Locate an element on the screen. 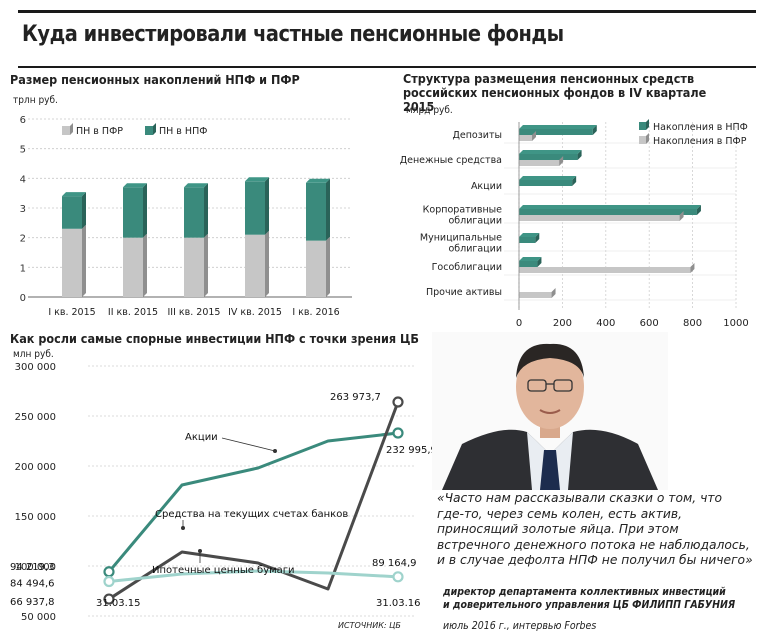 This screenshot has width=772, height=640. chart1-y-tick: 6 is located at coordinates (23, 120).